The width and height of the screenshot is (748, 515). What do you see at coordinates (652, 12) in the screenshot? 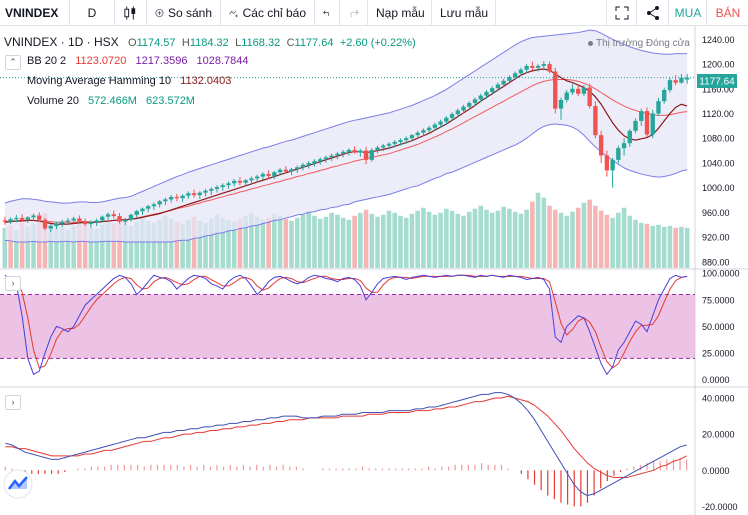
I see `share-button` at bounding box center [652, 12].